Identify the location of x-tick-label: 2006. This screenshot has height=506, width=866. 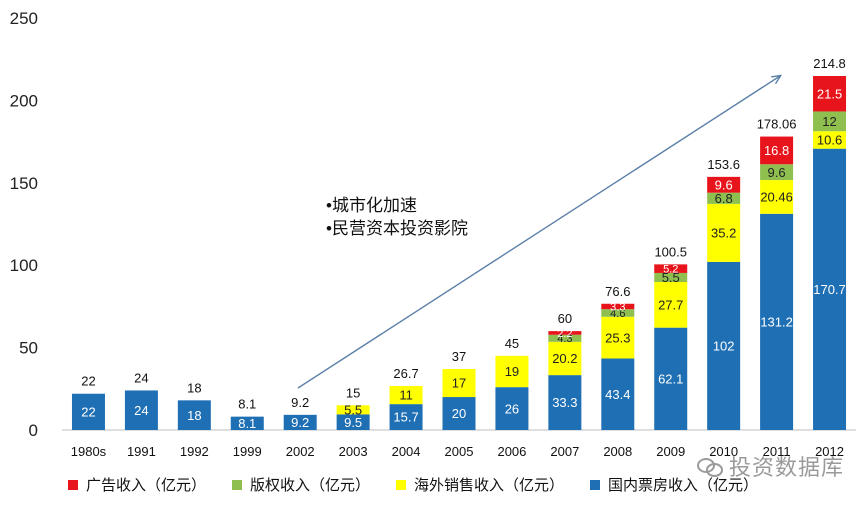
(511, 451).